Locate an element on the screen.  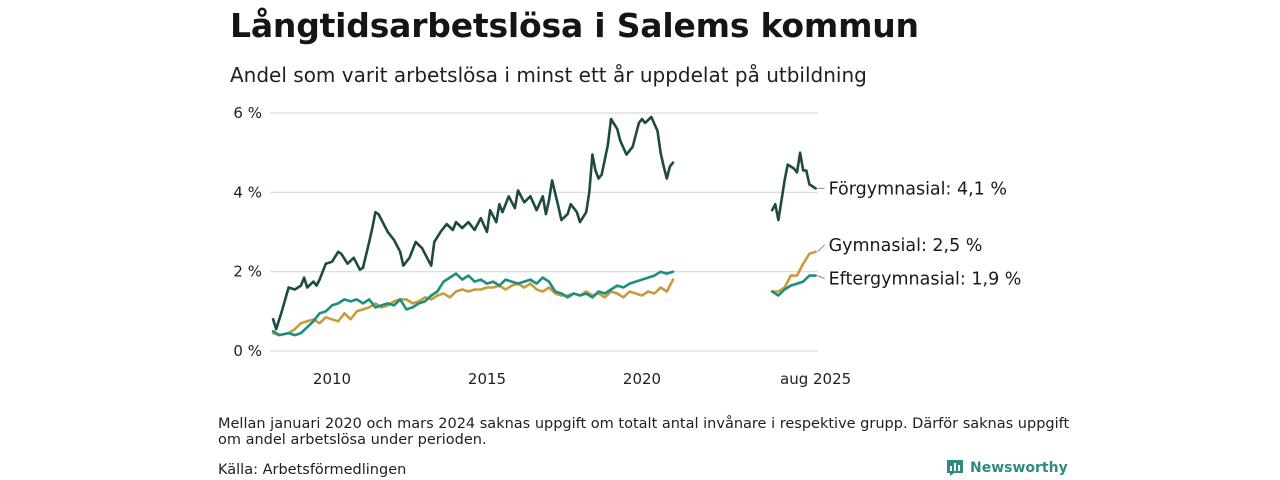
x-tick-label: 2015 is located at coordinates (487, 379).